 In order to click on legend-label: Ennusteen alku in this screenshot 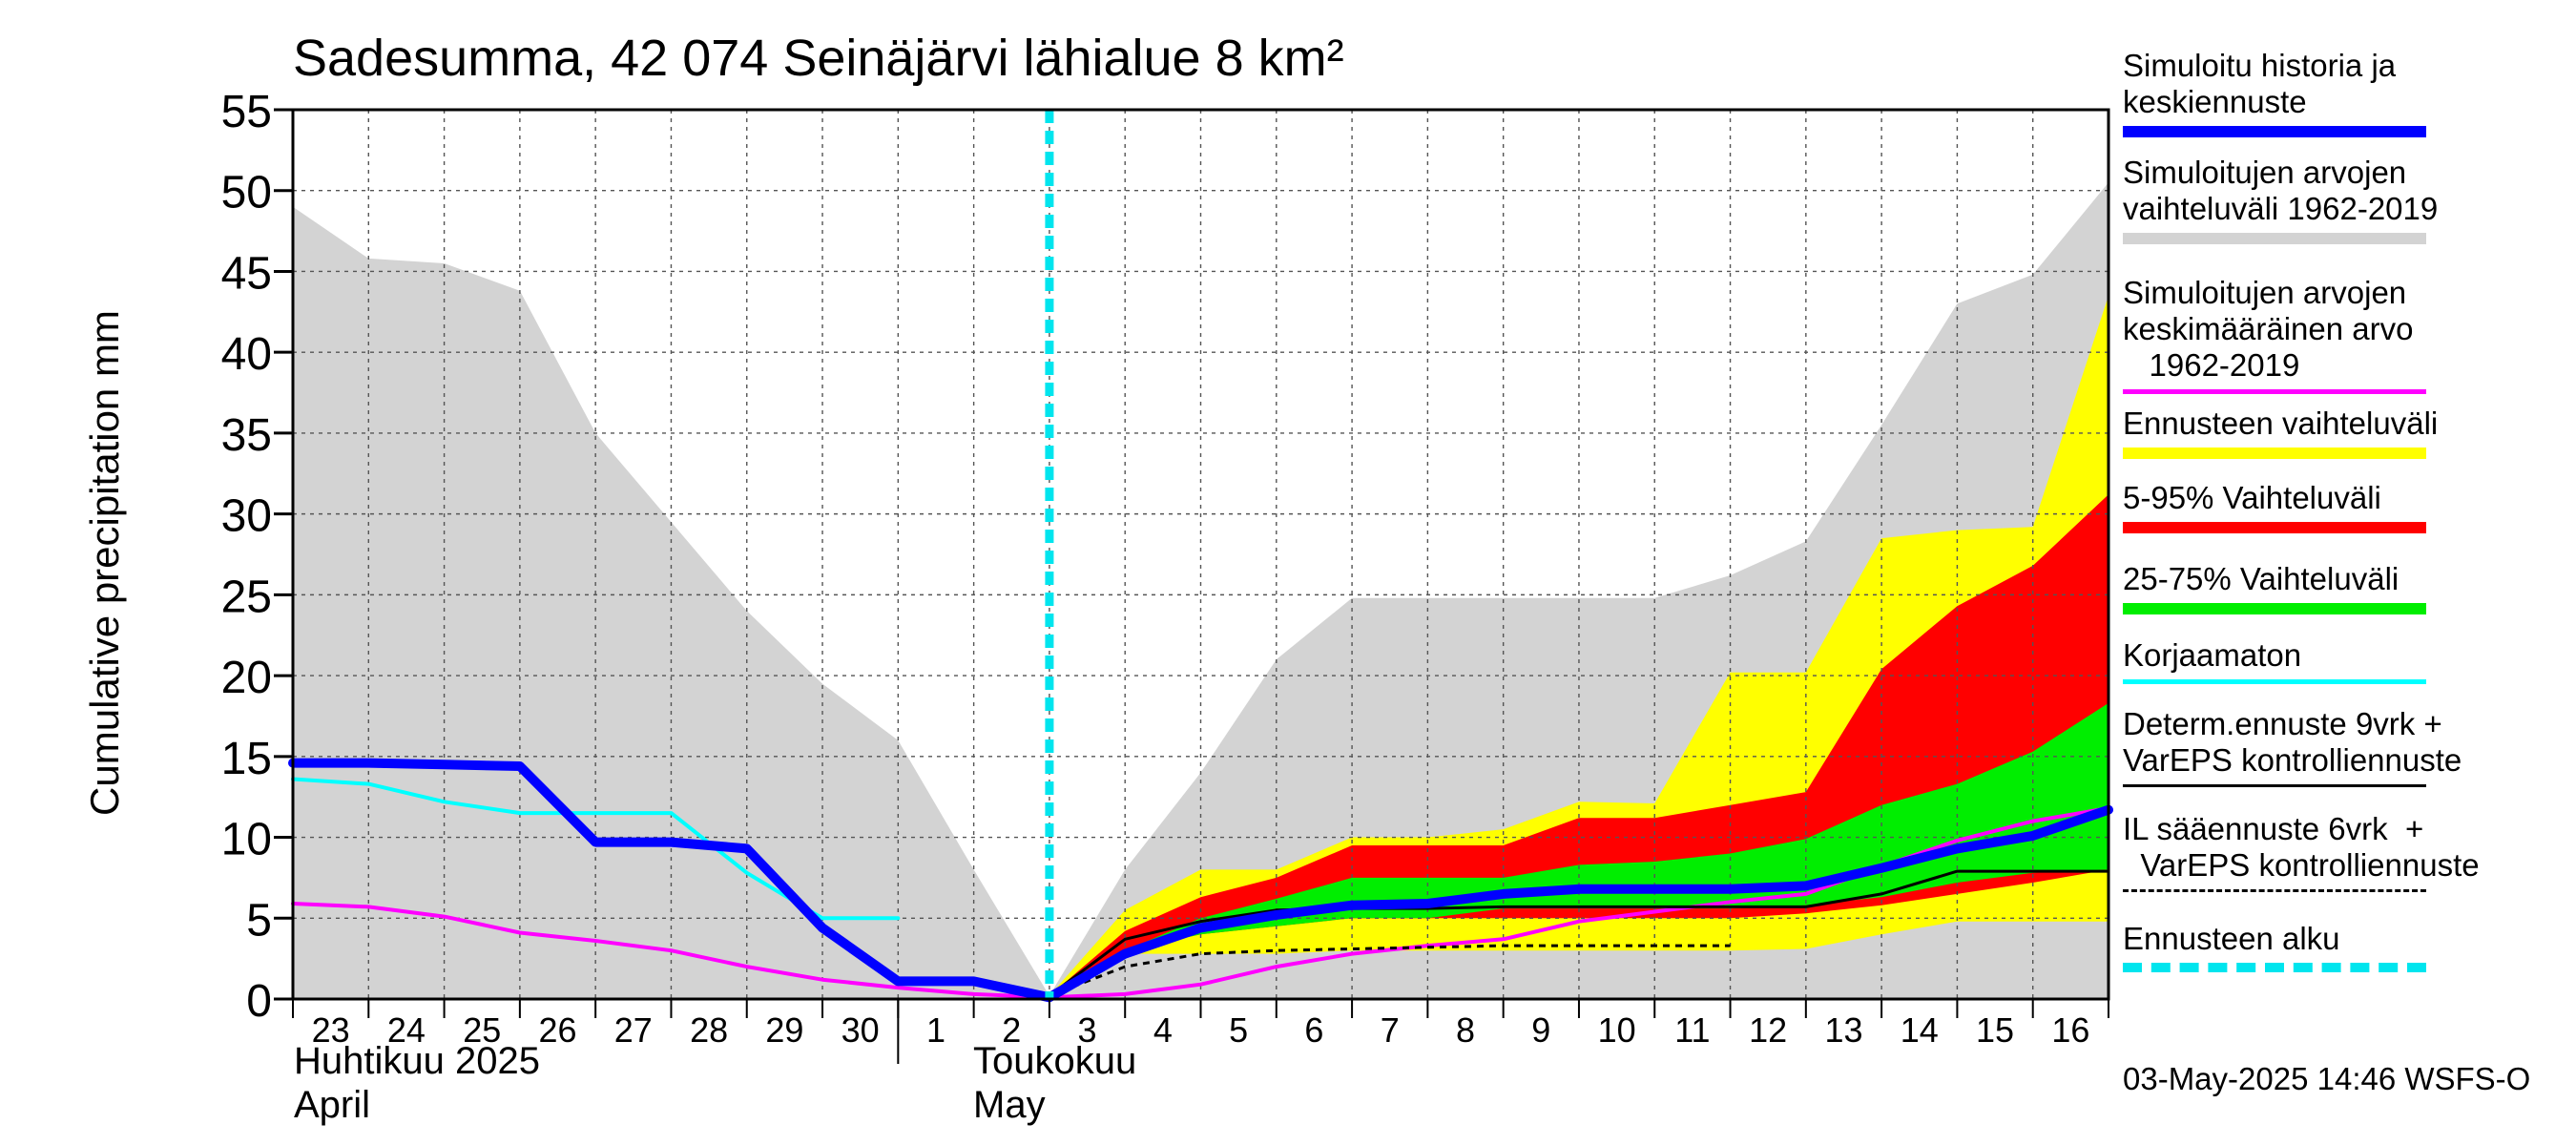, I will do `click(2231, 938)`.